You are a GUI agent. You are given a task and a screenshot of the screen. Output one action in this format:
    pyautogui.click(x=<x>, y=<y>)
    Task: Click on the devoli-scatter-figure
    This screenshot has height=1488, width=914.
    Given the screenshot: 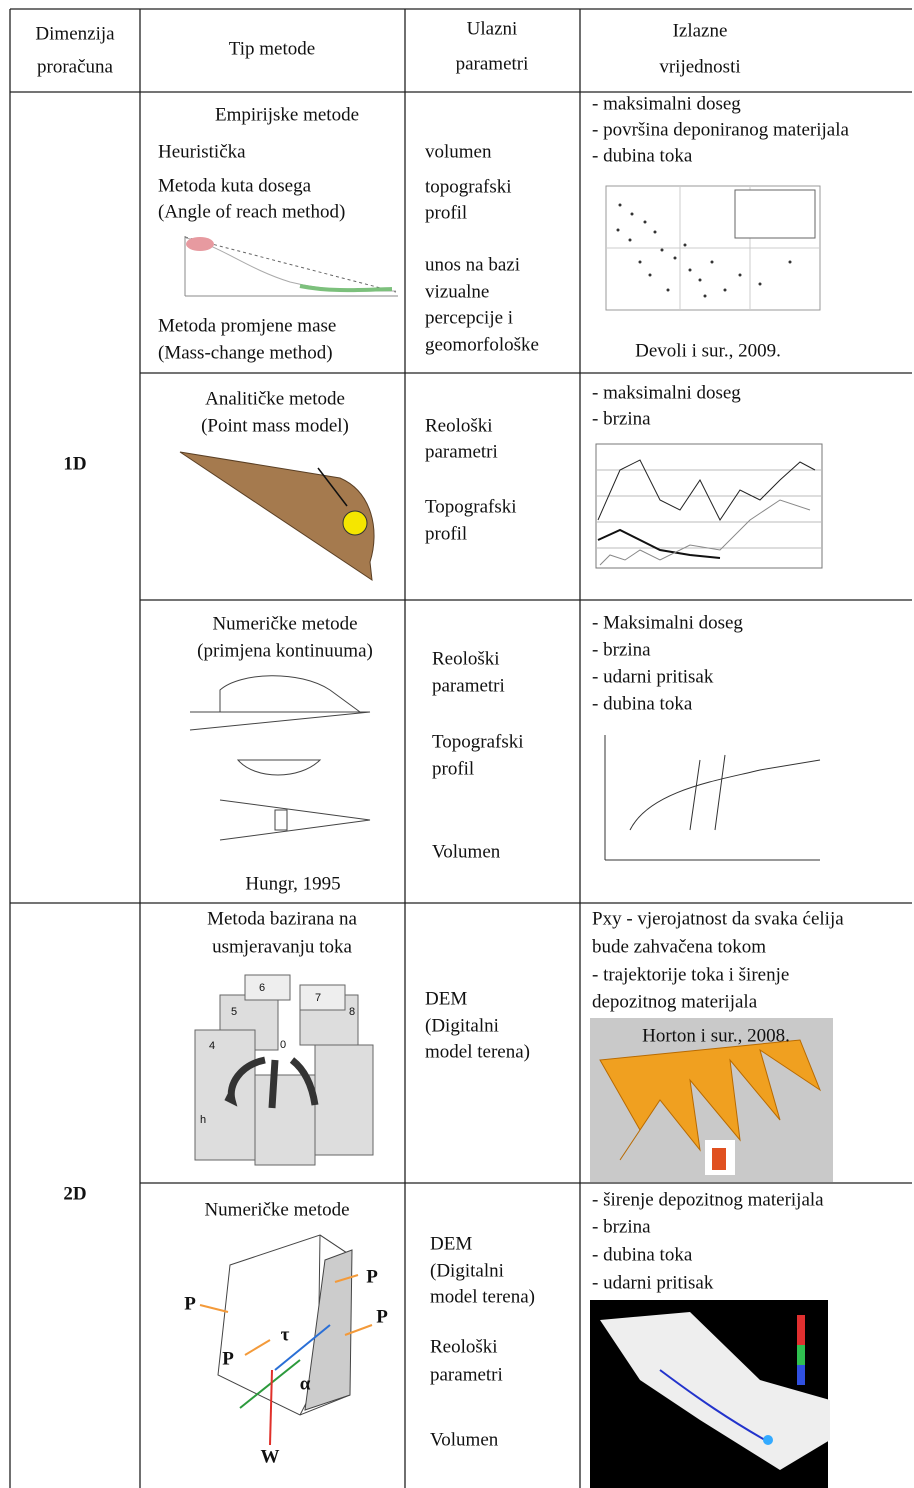 What is the action you would take?
    pyautogui.click(x=713, y=248)
    